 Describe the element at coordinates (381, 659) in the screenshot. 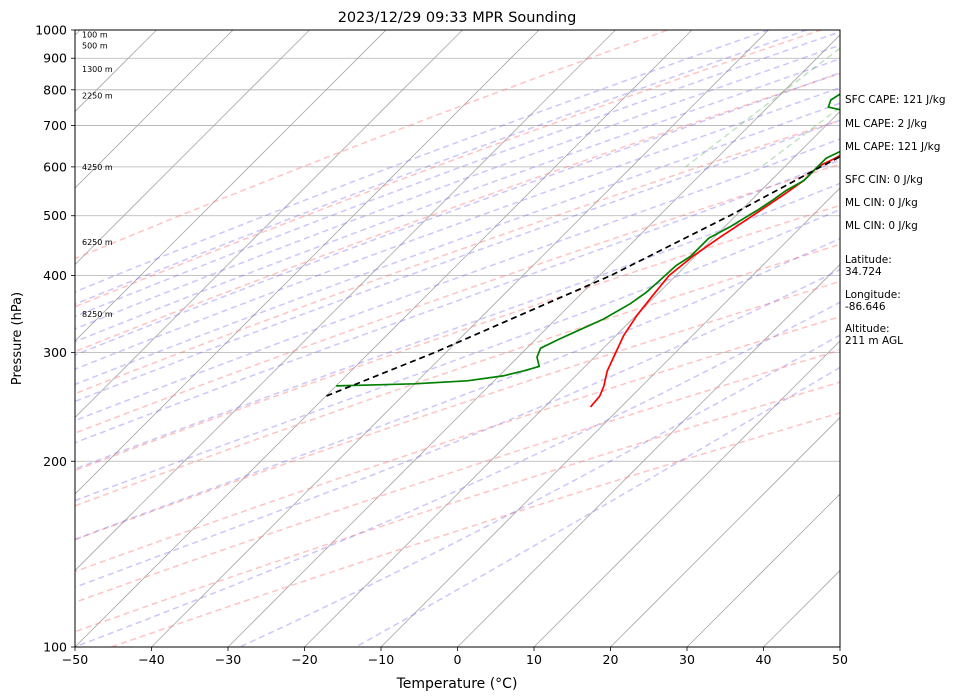

I see `x-tick-label: −10` at that location.